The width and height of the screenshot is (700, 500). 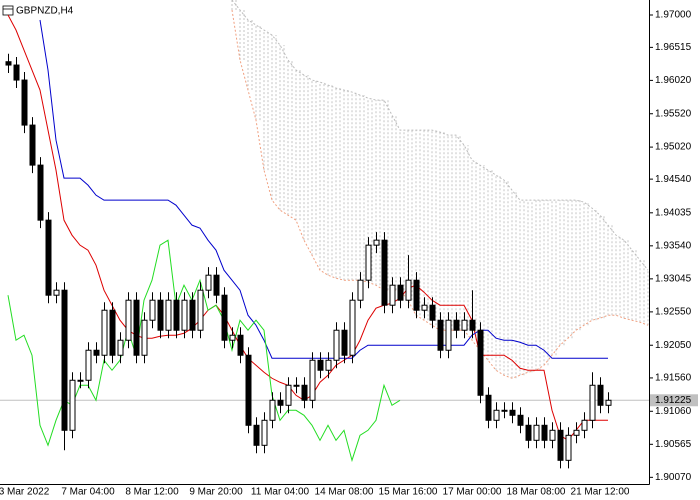 What do you see at coordinates (673, 212) in the screenshot?
I see `y-tick-label: 1.94035` at bounding box center [673, 212].